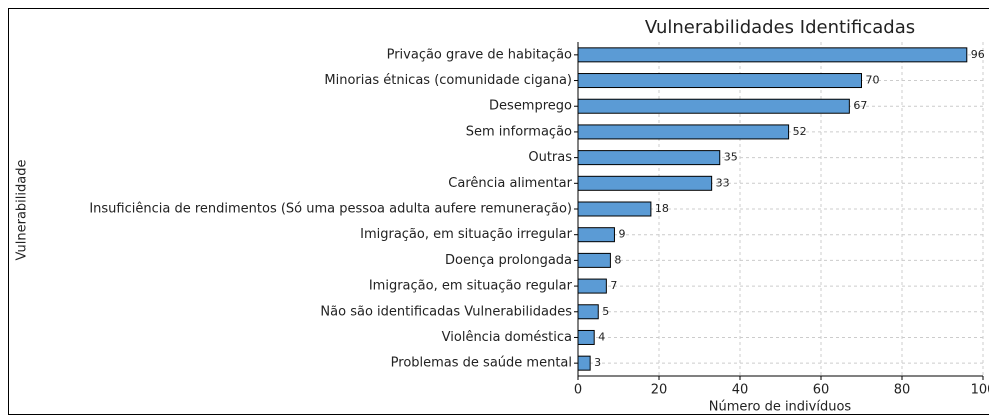 The image size is (989, 416). I want to click on y-tick-label: Sem informação, so click(519, 131).